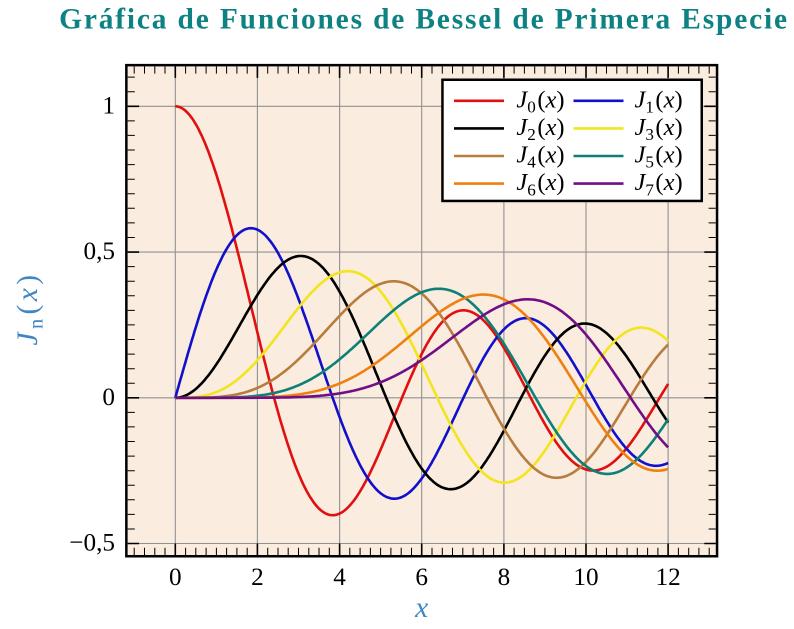 The image size is (794, 629). What do you see at coordinates (540, 184) in the screenshot?
I see `svg-text: J6(x)` at bounding box center [540, 184].